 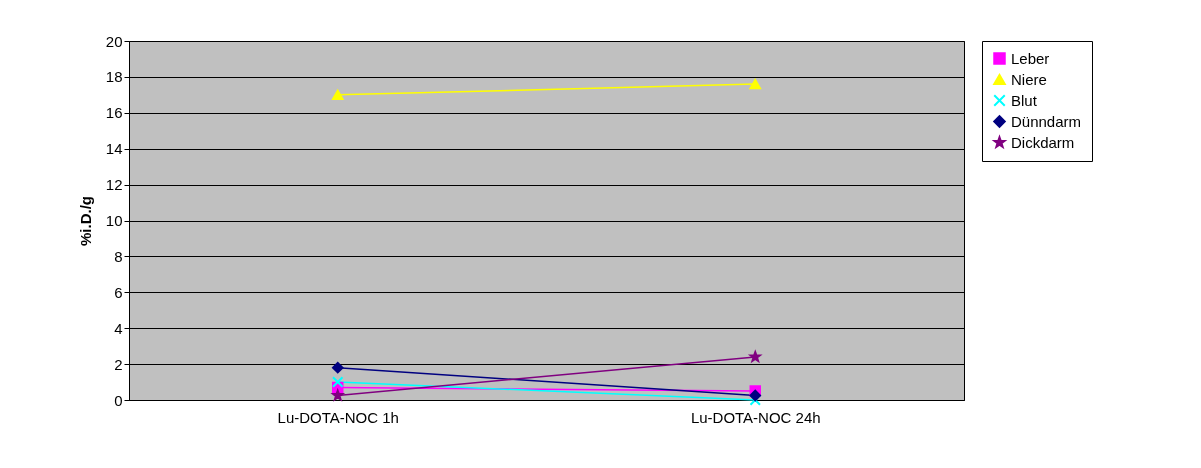 What do you see at coordinates (118, 400) in the screenshot?
I see `y-tick-label: 0` at bounding box center [118, 400].